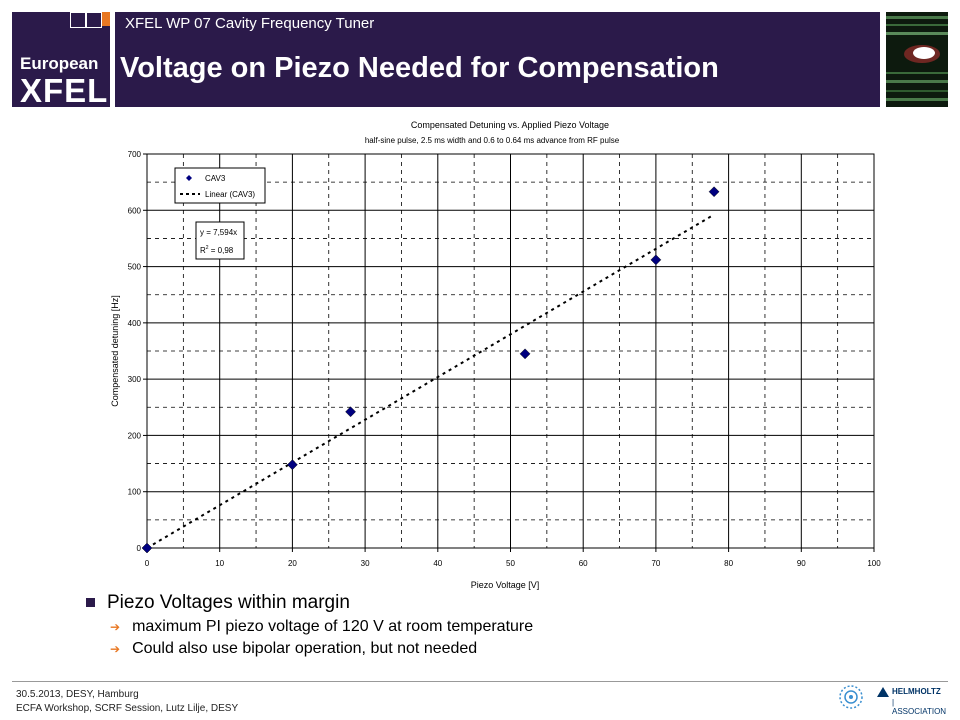 The width and height of the screenshot is (960, 720). What do you see at coordinates (135, 435) in the screenshot?
I see `y-tick-label: 200` at bounding box center [135, 435].